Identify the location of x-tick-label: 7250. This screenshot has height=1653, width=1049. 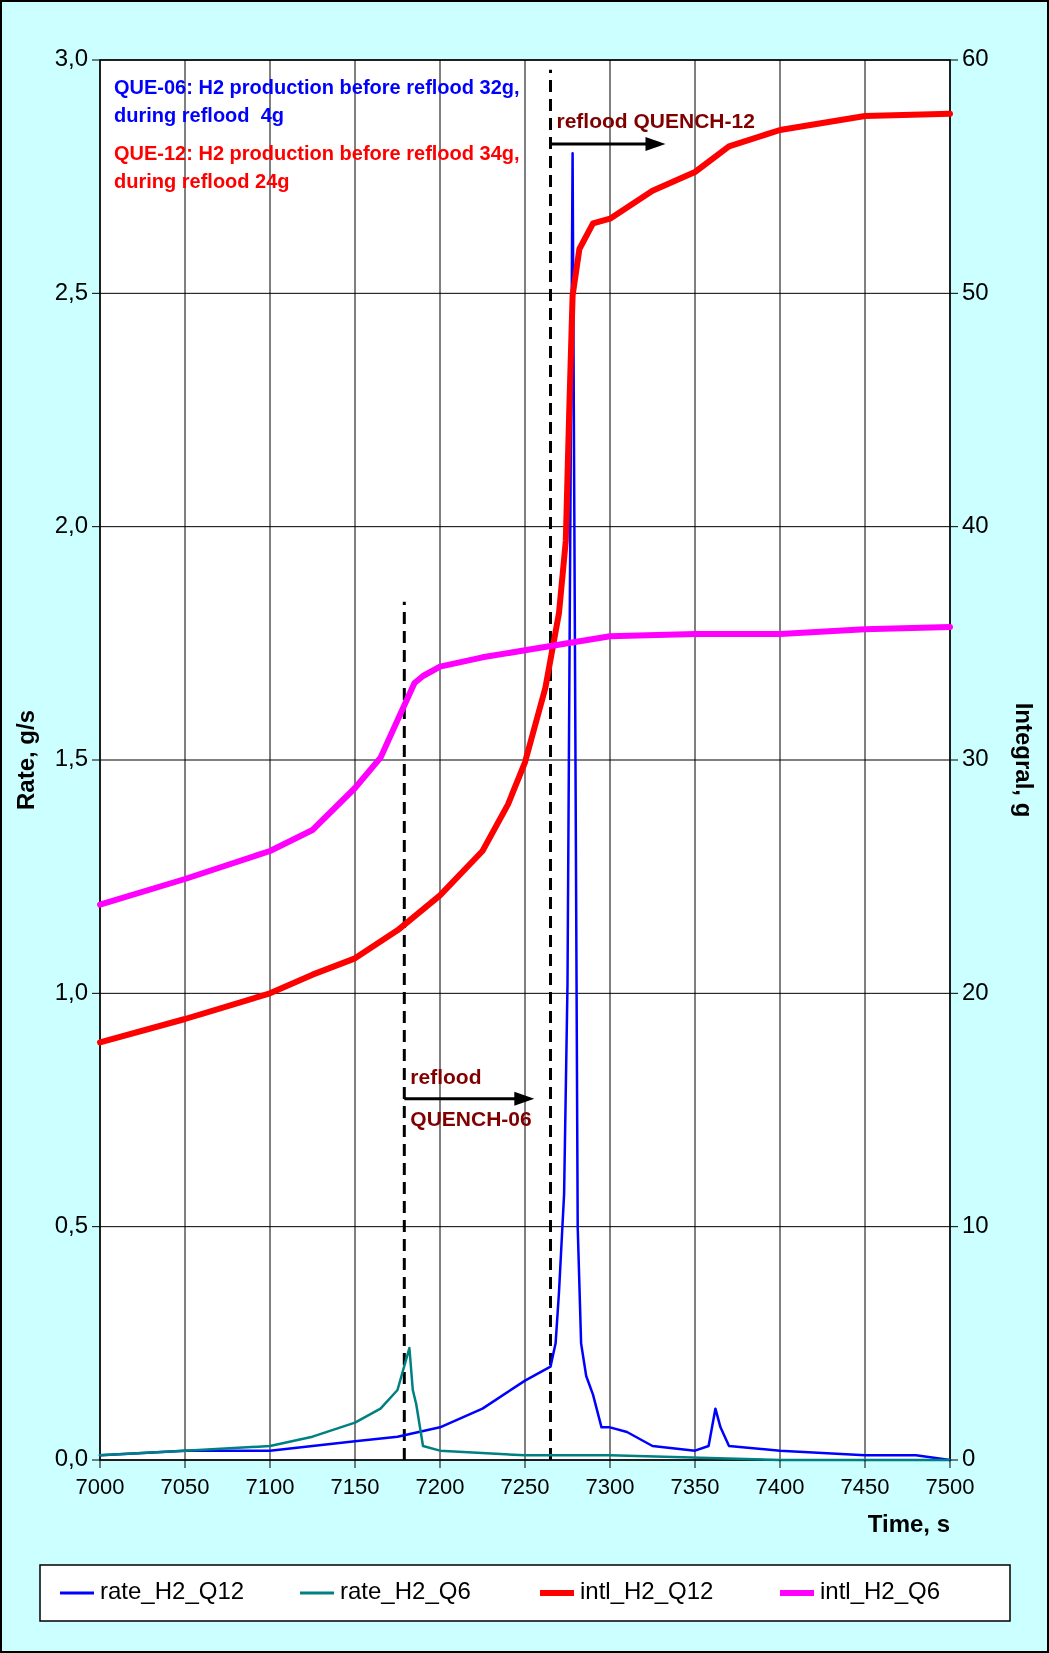
(525, 1486).